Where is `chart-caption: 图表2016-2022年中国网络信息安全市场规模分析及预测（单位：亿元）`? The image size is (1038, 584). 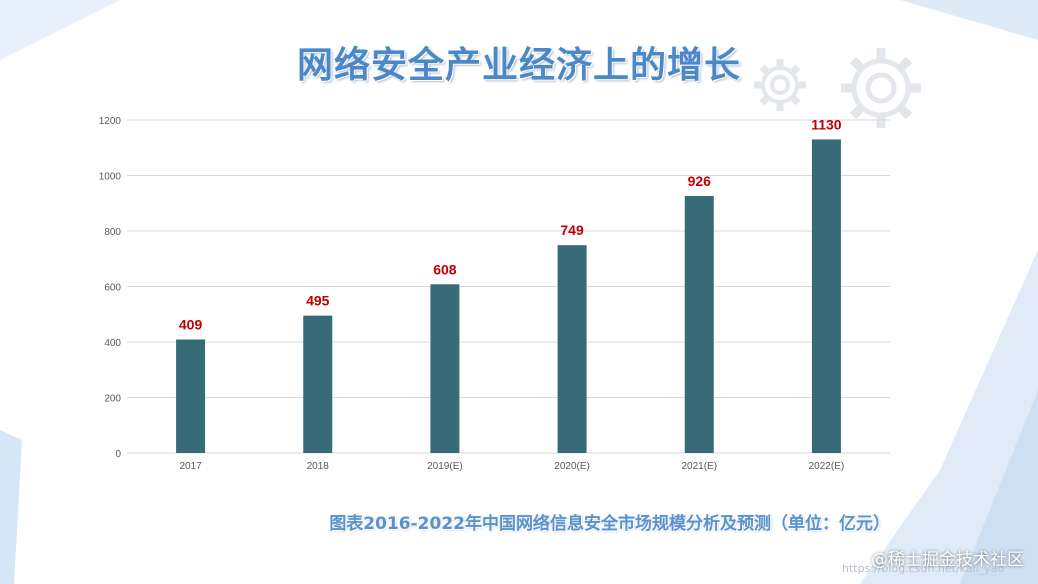
chart-caption: 图表2016-2022年中国网络信息安全市场规模分析及预测（单位：亿元） is located at coordinates (609, 524).